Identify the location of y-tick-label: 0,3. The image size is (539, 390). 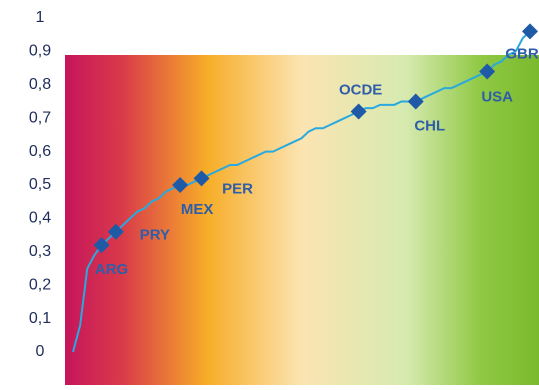
(40, 251).